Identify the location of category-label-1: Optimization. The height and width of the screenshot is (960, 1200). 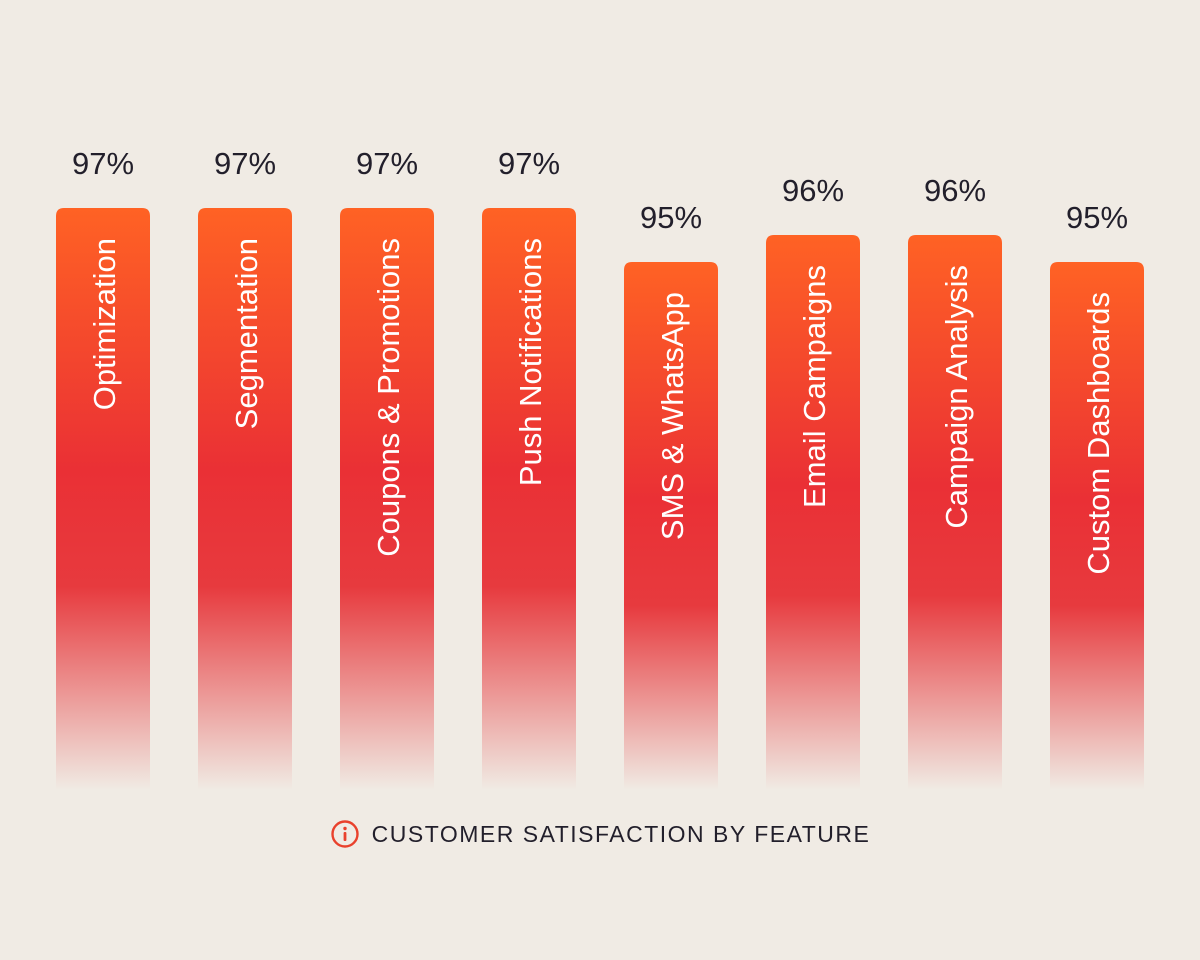
(104, 324).